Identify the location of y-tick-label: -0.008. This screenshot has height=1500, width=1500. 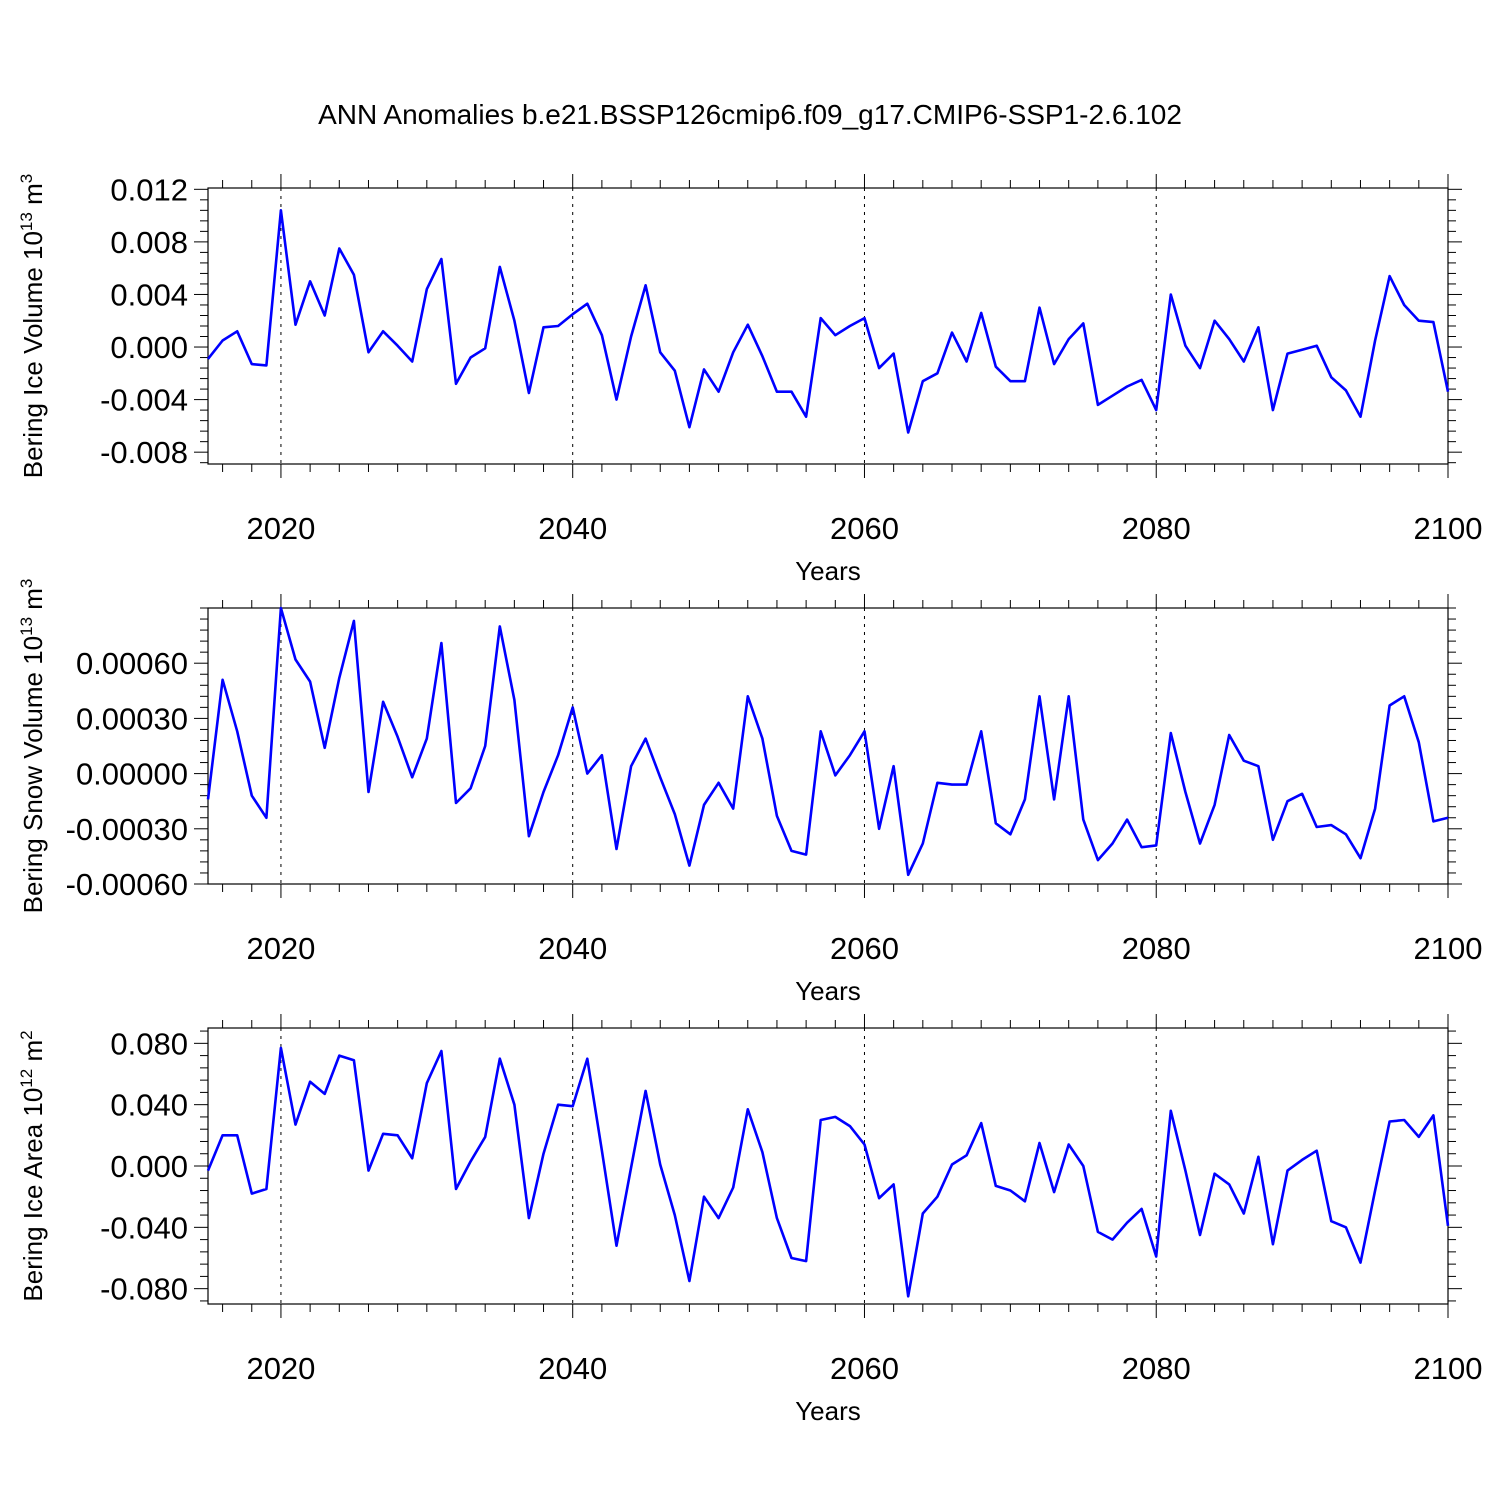
(144, 452).